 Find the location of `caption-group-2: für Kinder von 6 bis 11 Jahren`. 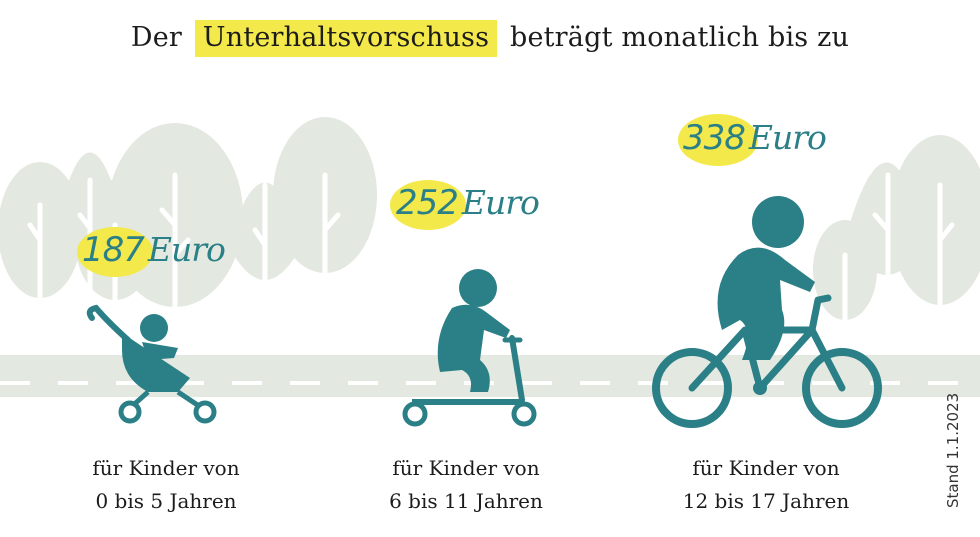

caption-group-2: für Kinder von 6 bis 11 Jahren is located at coordinates (466, 485).